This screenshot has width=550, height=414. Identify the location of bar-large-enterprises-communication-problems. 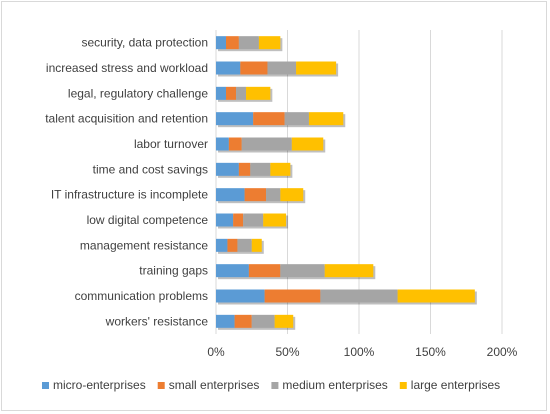
(436, 296).